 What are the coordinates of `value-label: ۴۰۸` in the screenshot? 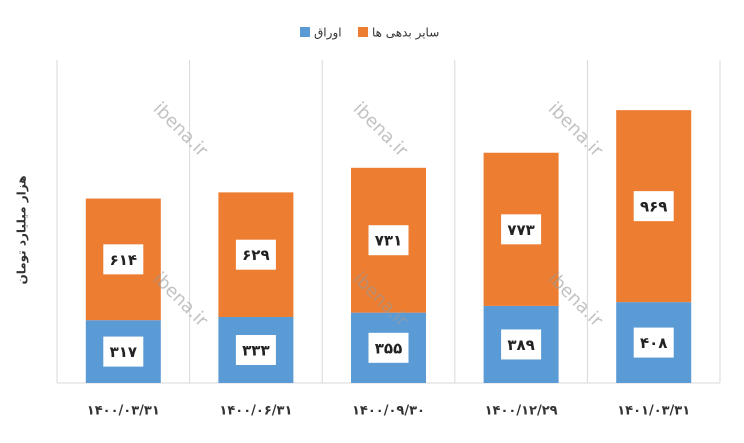 It's located at (653, 343).